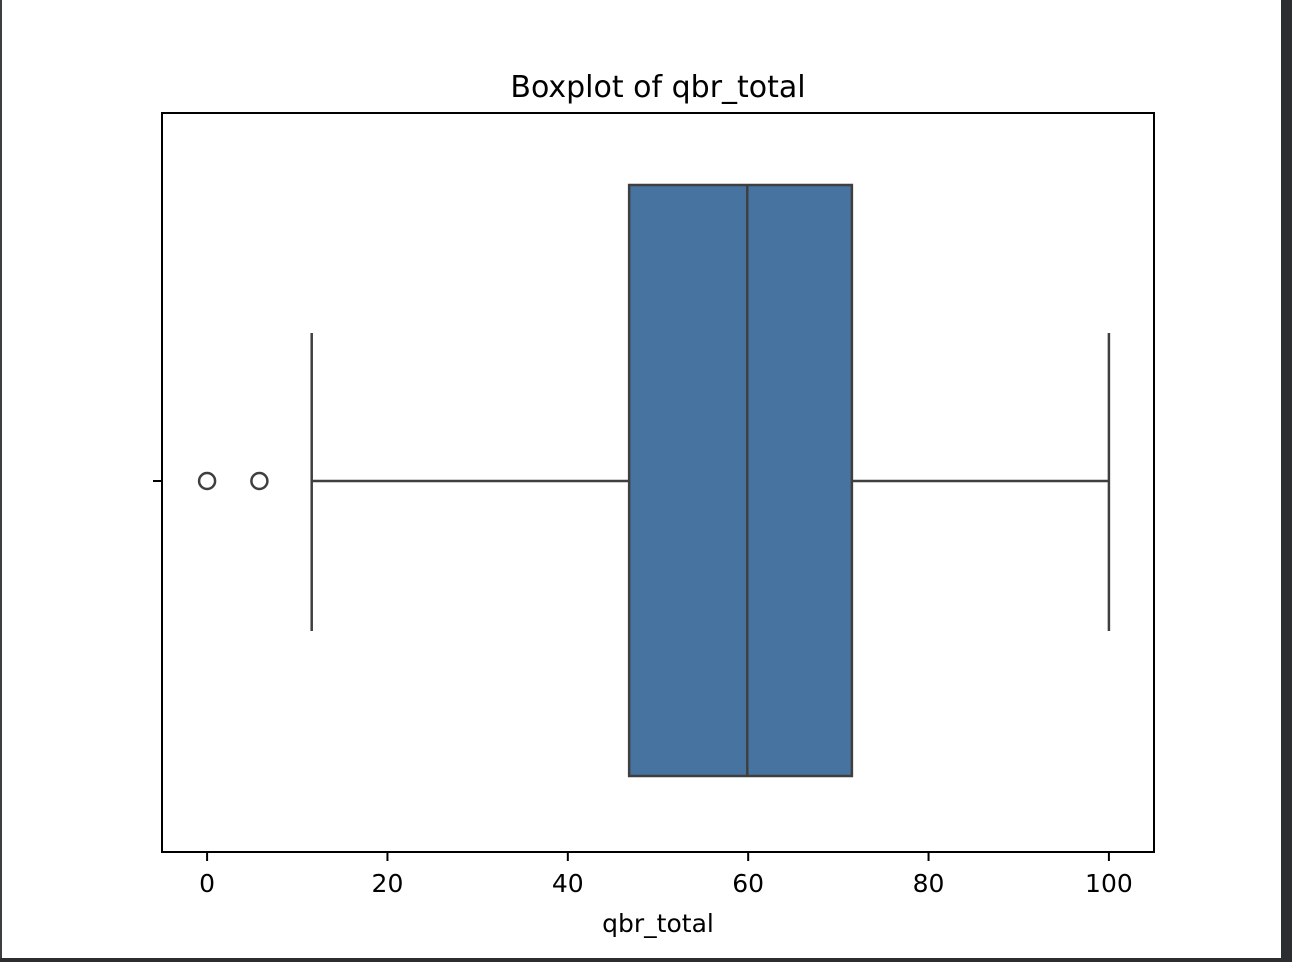  I want to click on x-tick-label-0: 0, so click(207, 883).